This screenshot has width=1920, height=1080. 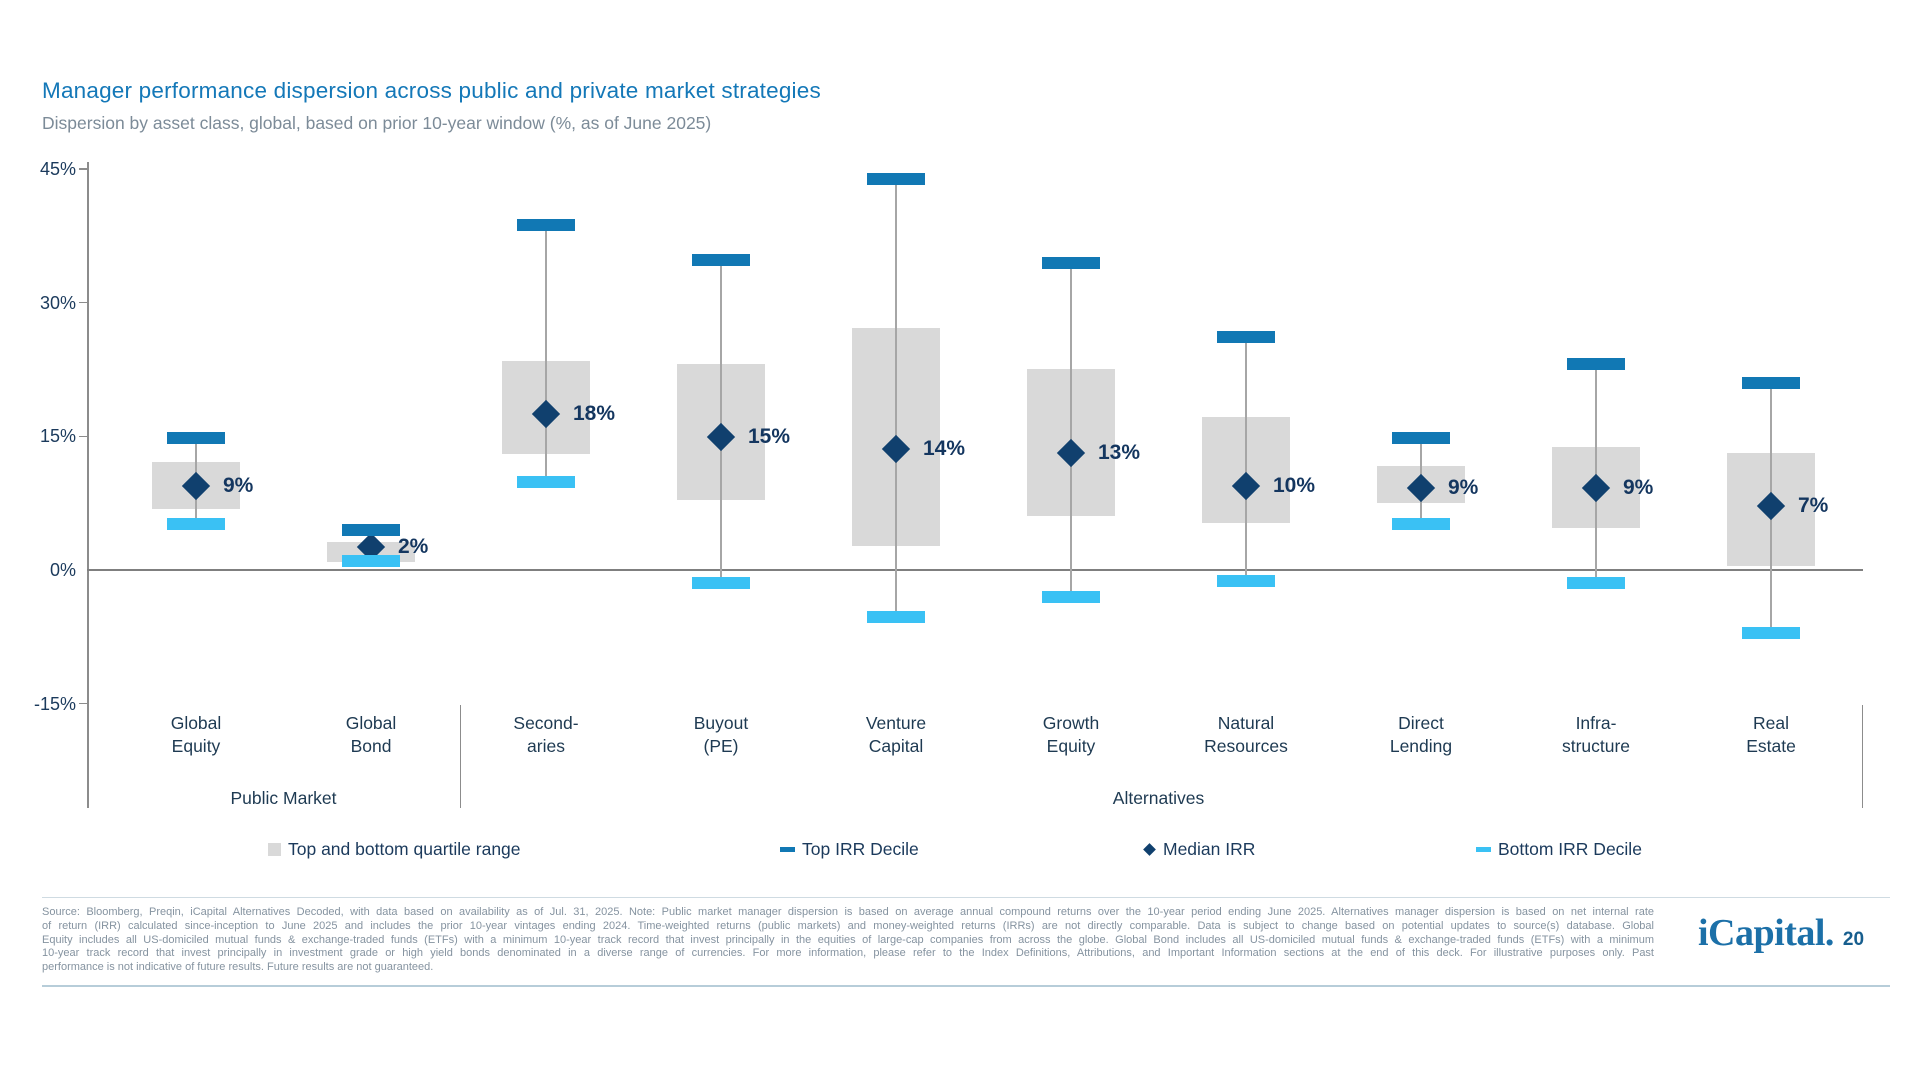 What do you see at coordinates (966, 986) in the screenshot?
I see `footer-bottom-rule` at bounding box center [966, 986].